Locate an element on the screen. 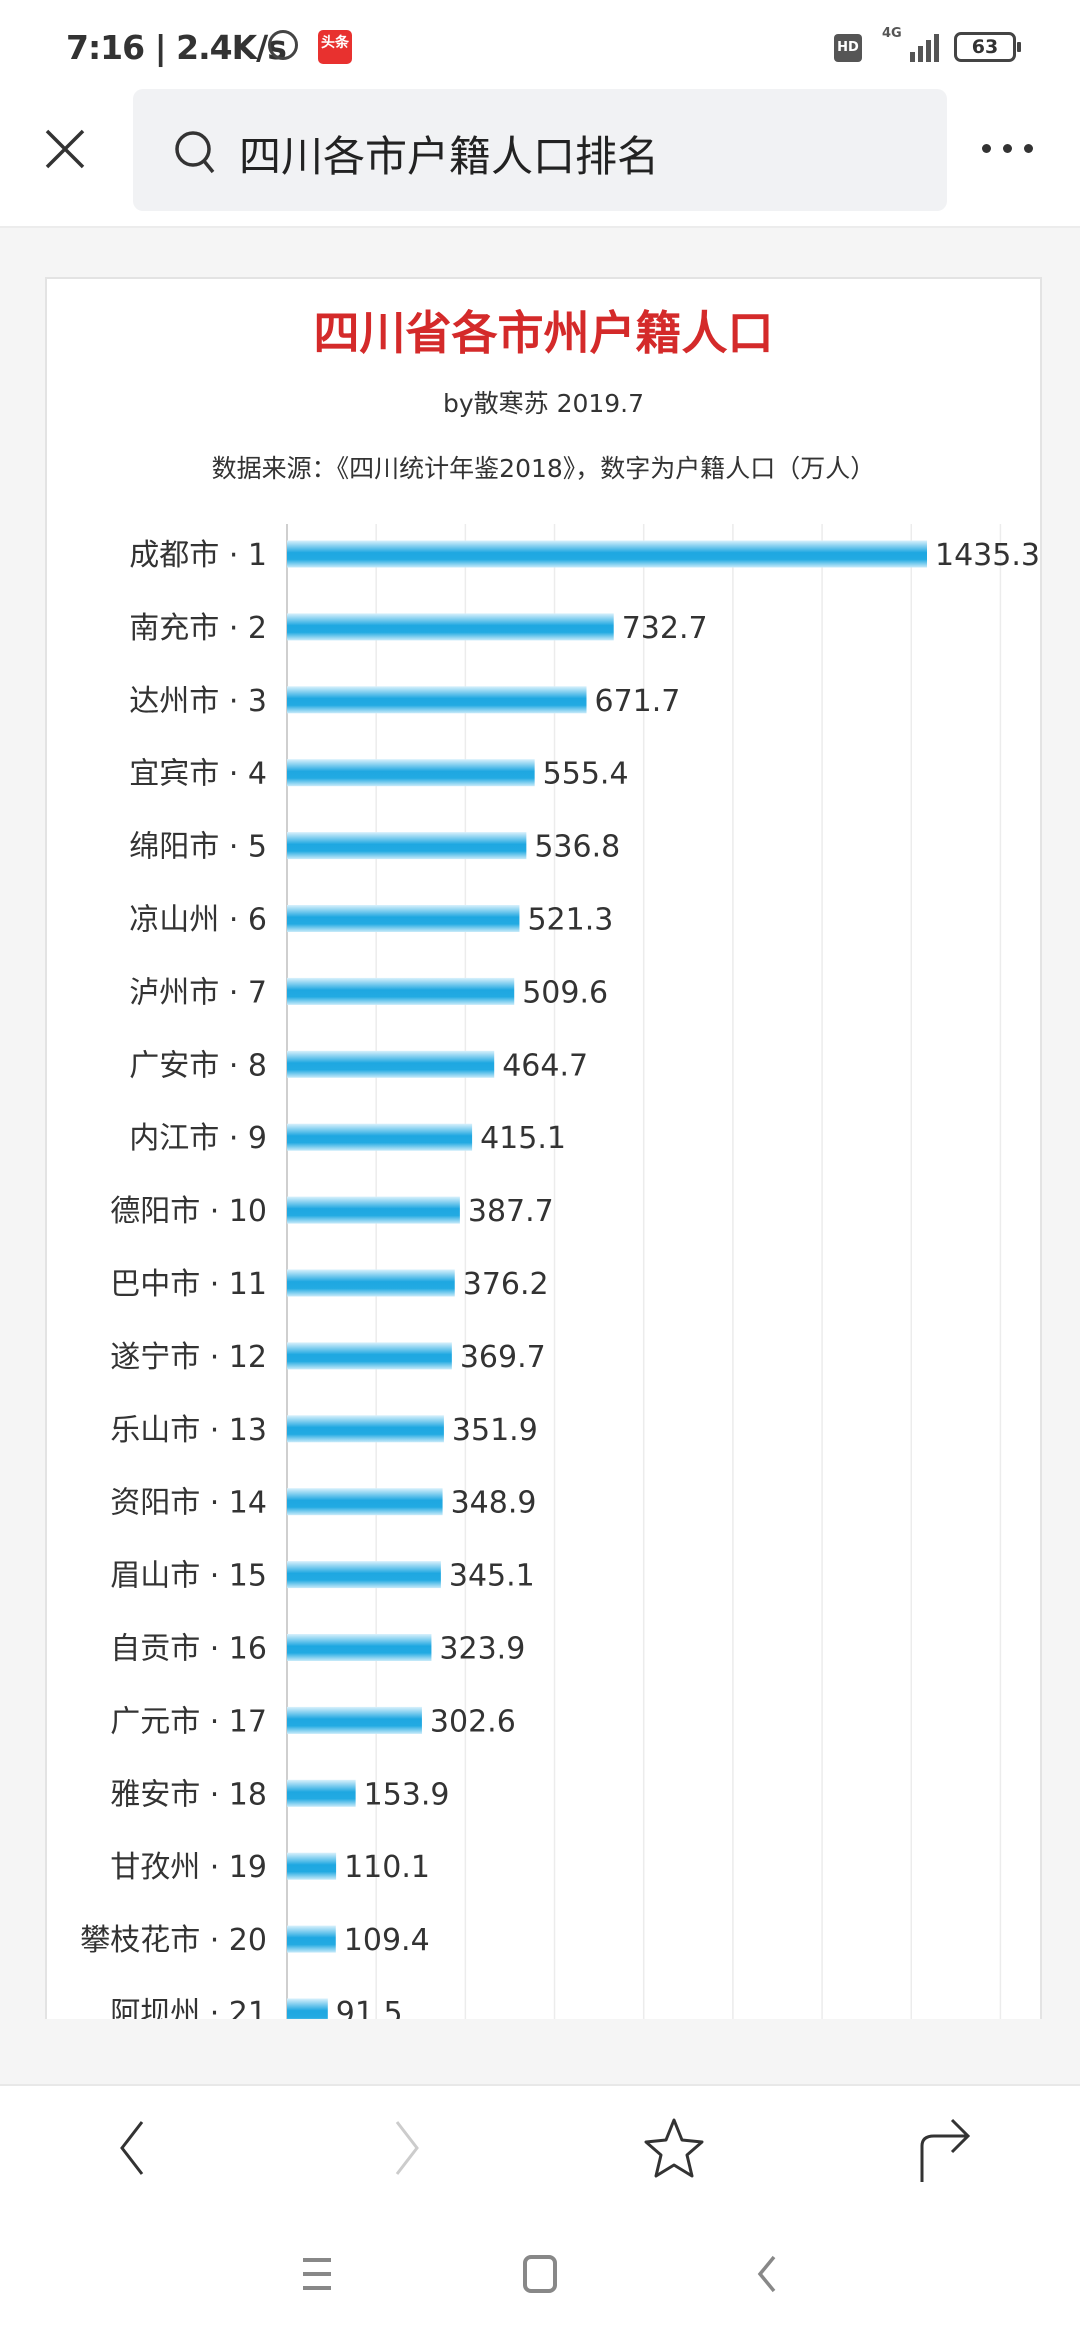 The height and width of the screenshot is (2340, 1080). nav-back-icon is located at coordinates (767, 2274).